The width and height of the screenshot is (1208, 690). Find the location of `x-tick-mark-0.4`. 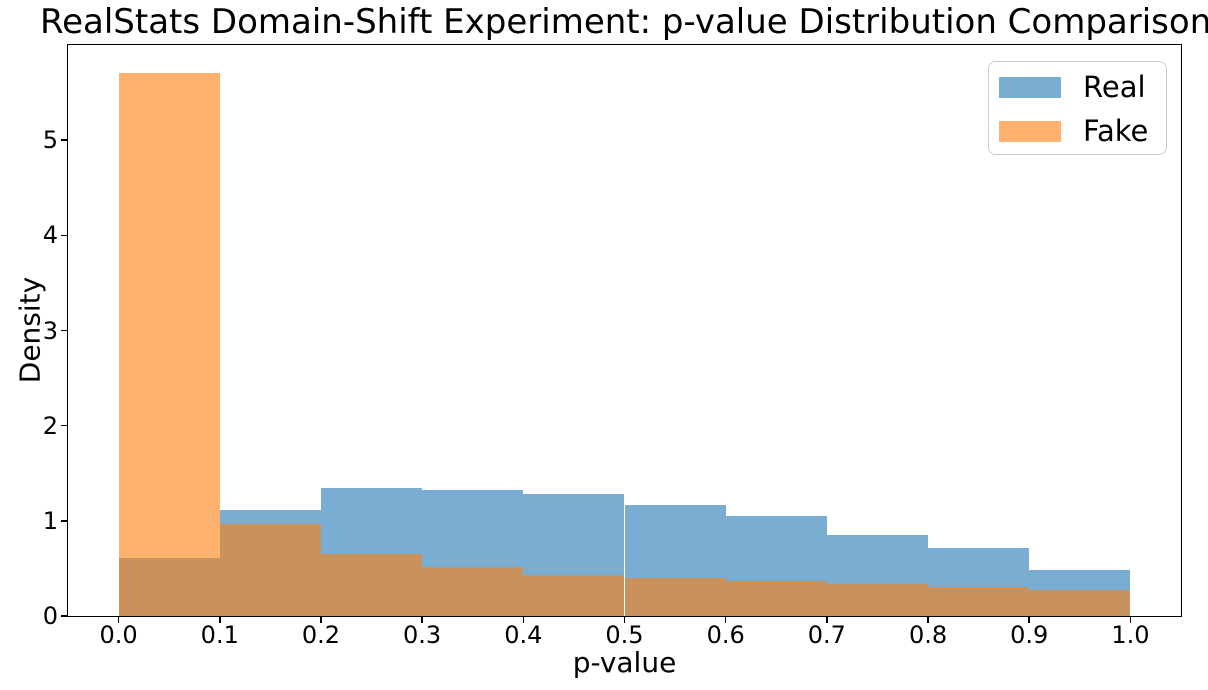

x-tick-mark-0.4 is located at coordinates (523, 619).